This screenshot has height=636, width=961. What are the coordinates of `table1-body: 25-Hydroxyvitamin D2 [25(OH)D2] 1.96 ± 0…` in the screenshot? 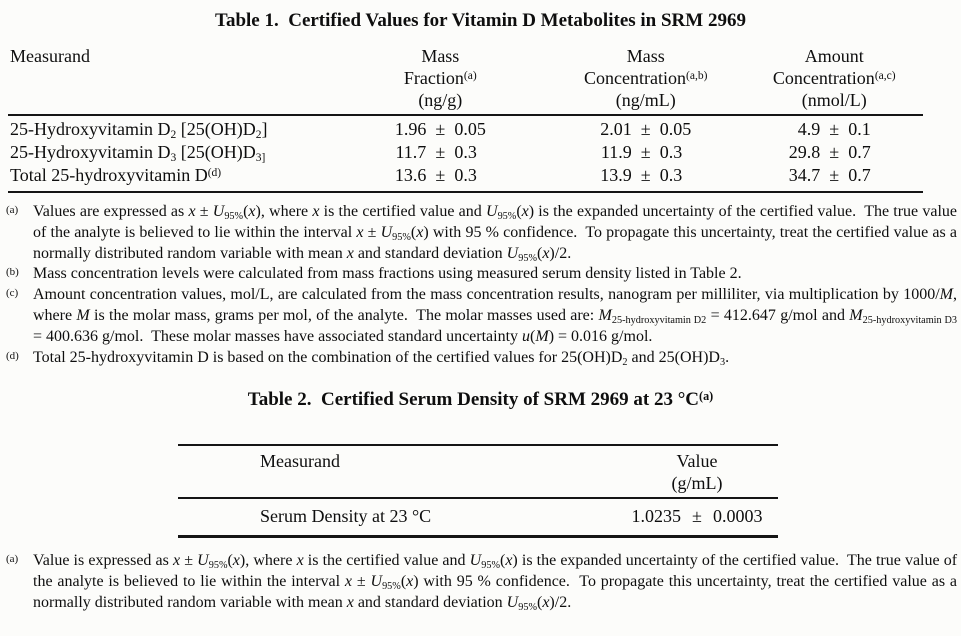 It's located at (465, 154).